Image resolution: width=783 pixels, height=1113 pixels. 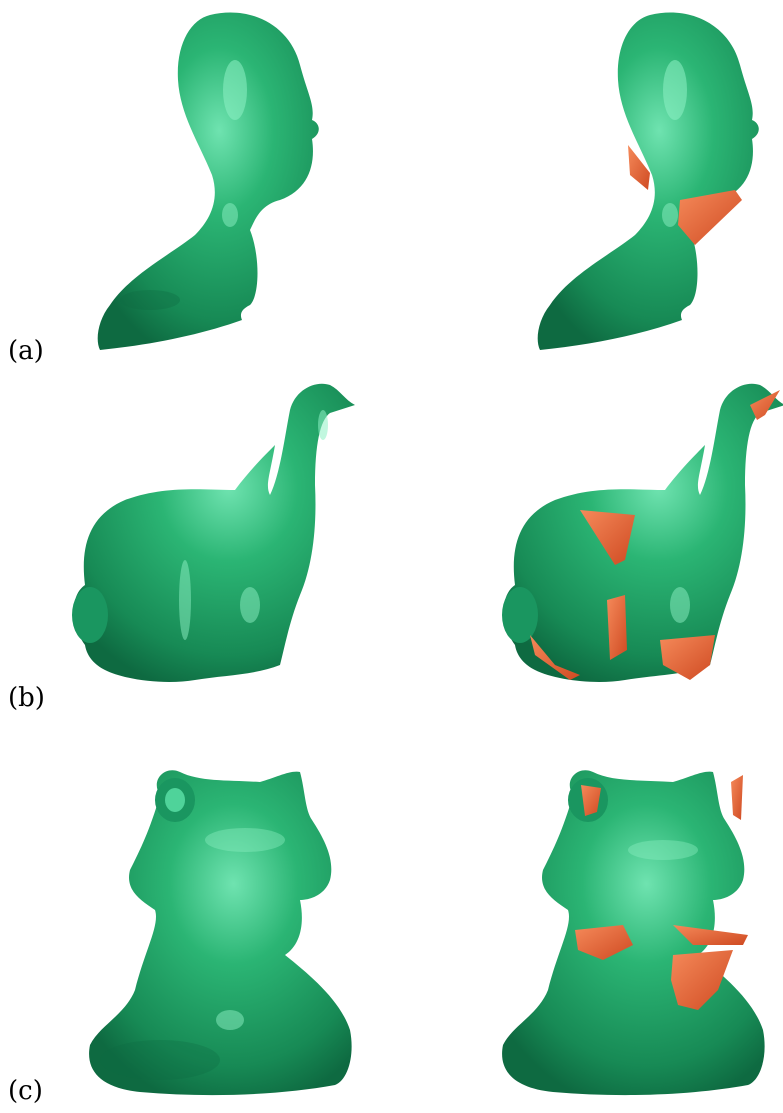 I want to click on bust-original, so click(x=210, y=182).